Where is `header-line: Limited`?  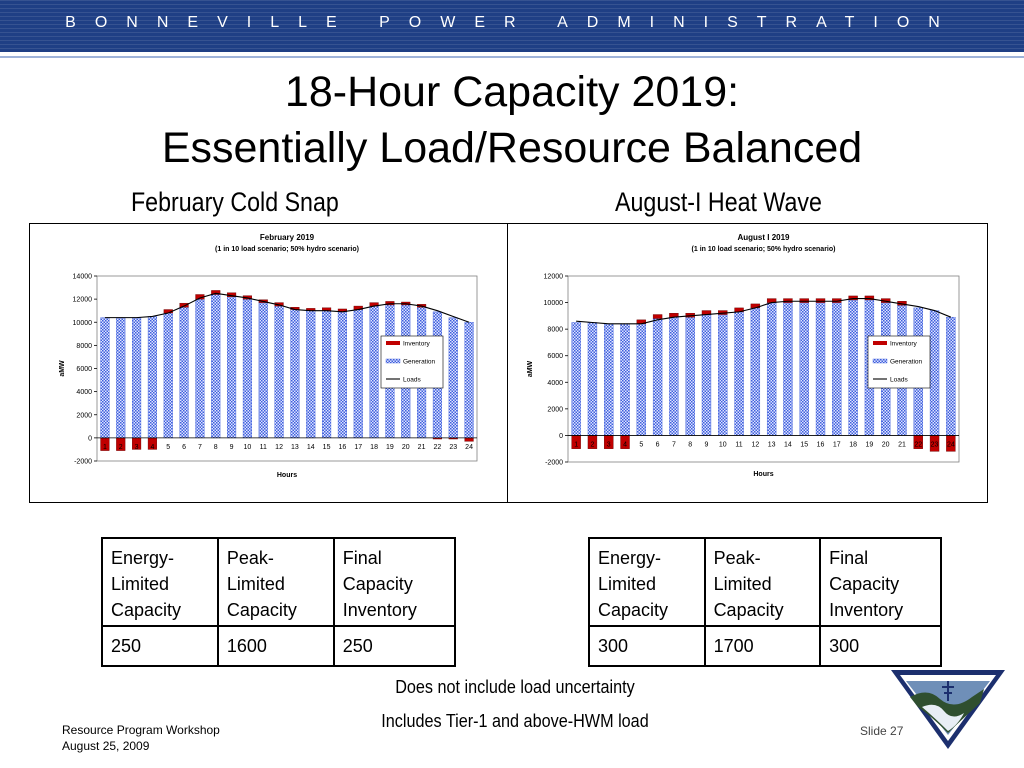
header-line: Limited is located at coordinates (742, 584).